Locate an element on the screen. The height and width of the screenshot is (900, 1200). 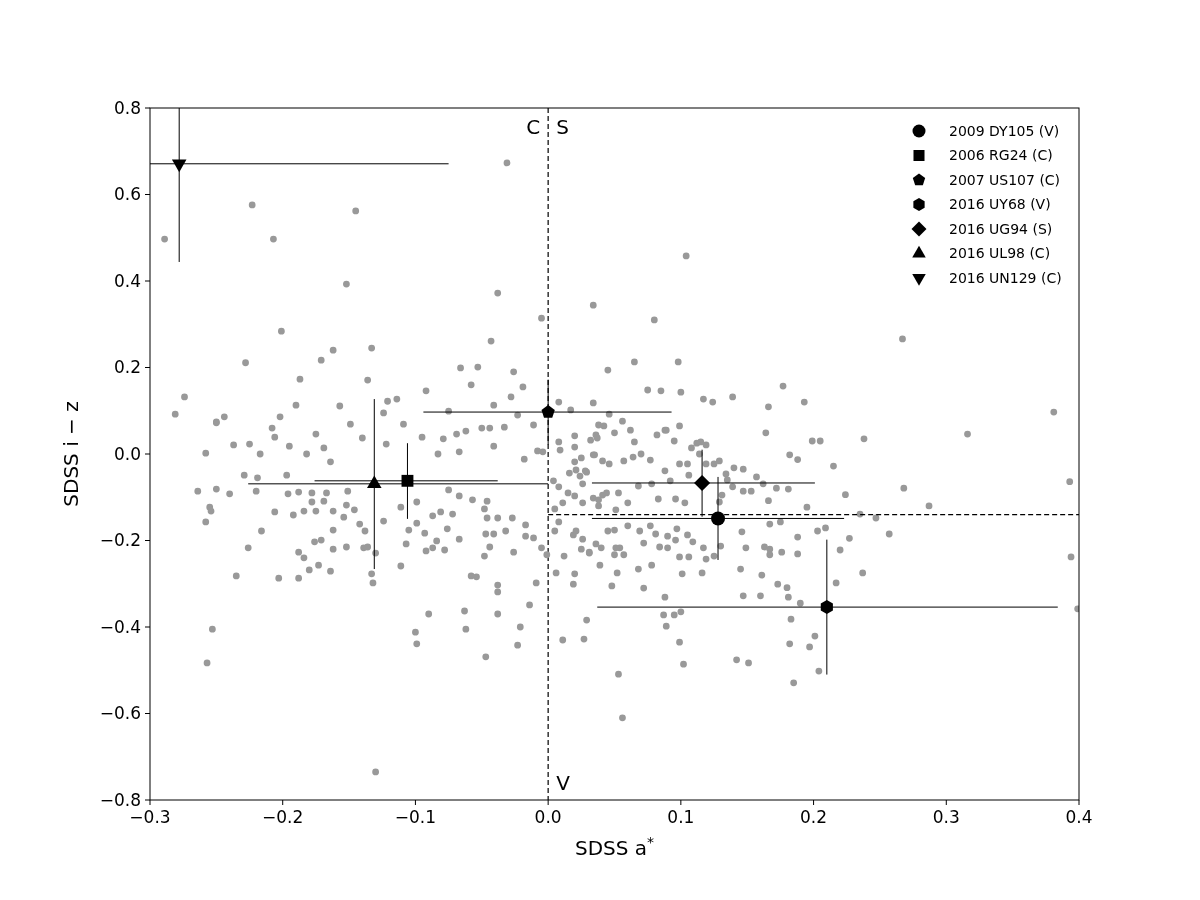
x-tick-label: 0.0 is located at coordinates (548, 817).